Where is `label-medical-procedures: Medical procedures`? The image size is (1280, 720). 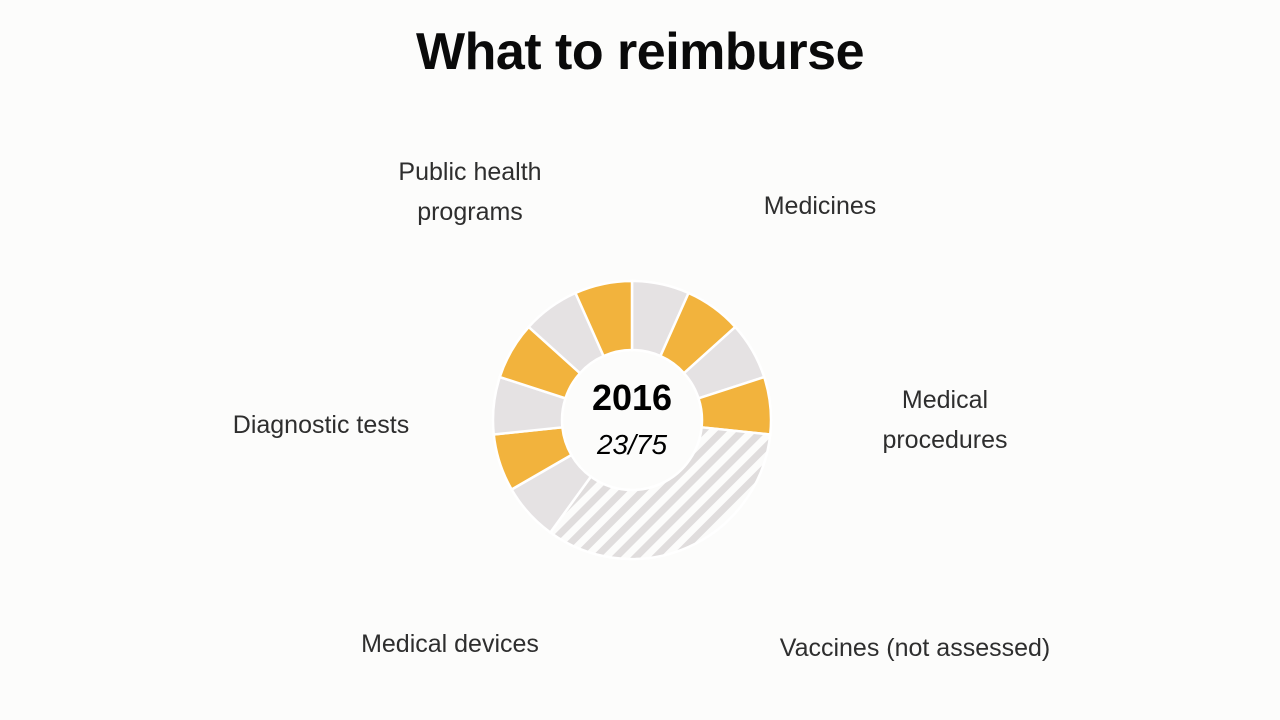
label-medical-procedures: Medical procedures is located at coordinates (945, 420).